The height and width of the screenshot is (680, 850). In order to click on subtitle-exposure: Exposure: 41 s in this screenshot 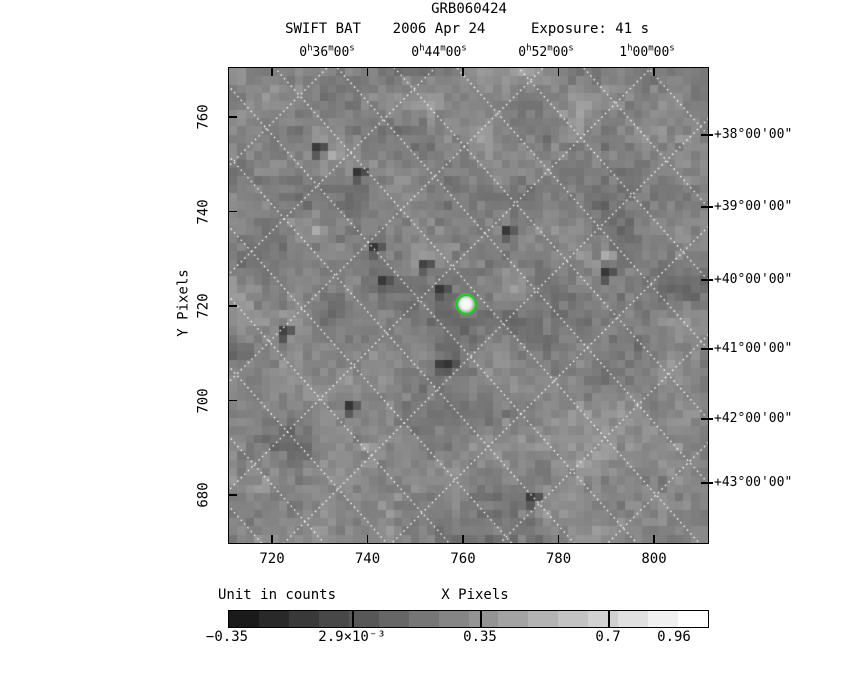, I will do `click(590, 29)`.